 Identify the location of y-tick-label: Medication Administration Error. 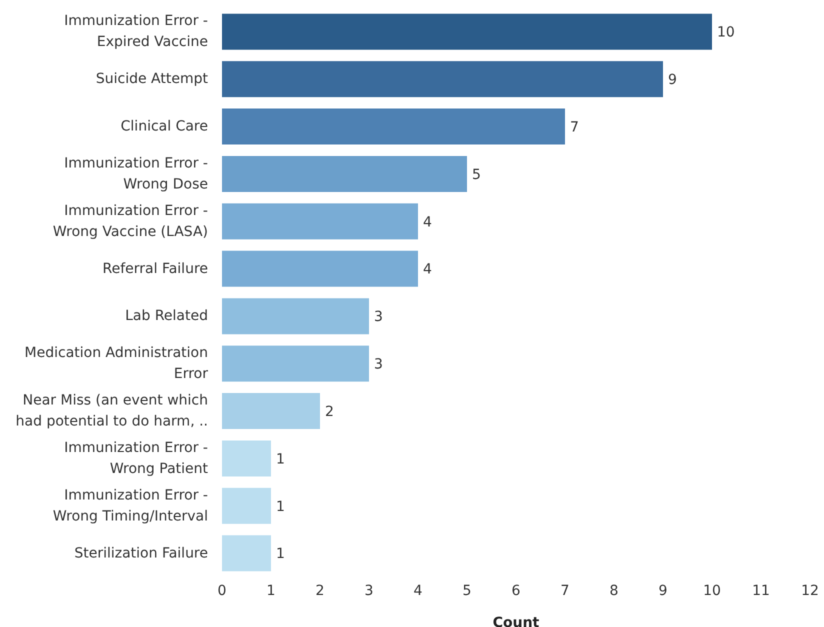
(116, 363).